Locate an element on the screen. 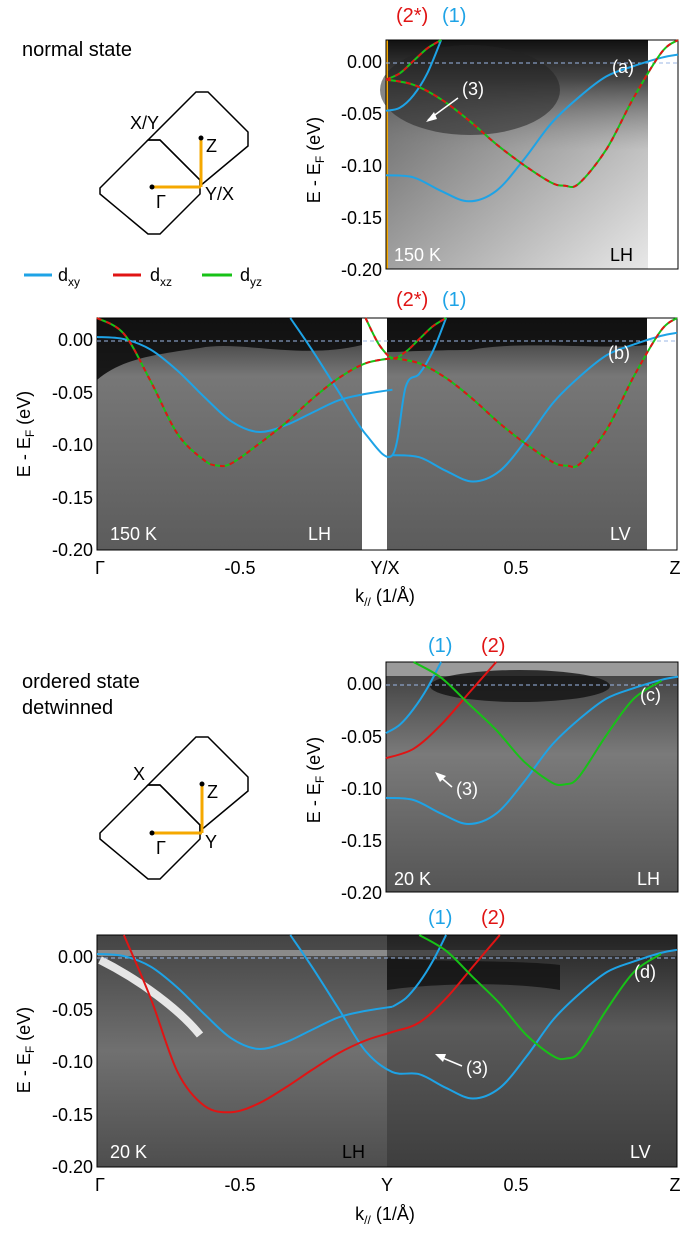 This screenshot has width=691, height=1237. brillouin-zone-ordered: X Z Γ Y is located at coordinates (174, 808).